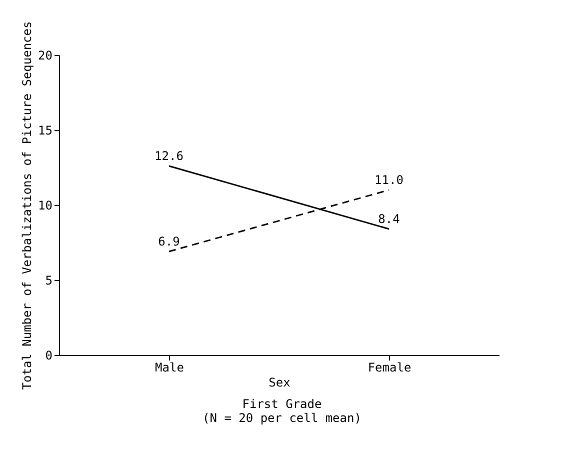  What do you see at coordinates (282, 404) in the screenshot?
I see `text: First Grade` at bounding box center [282, 404].